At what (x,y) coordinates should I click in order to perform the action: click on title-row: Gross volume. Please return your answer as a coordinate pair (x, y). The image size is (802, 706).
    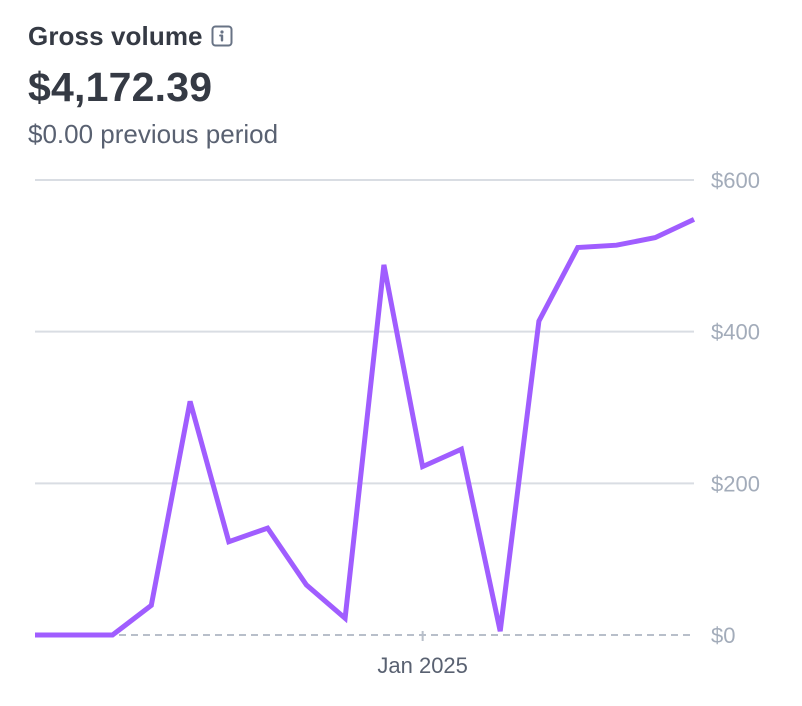
    Looking at the image, I should click on (153, 36).